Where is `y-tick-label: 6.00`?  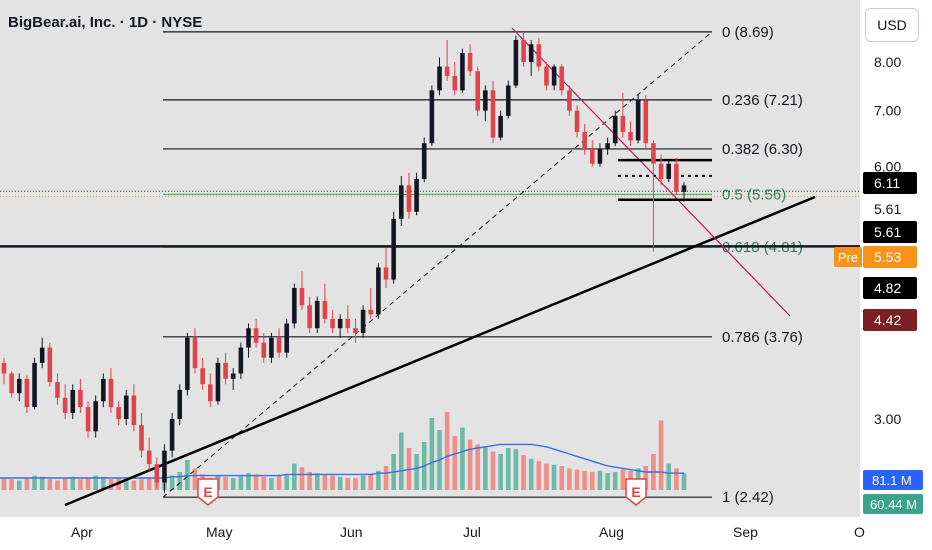 y-tick-label: 6.00 is located at coordinates (887, 167).